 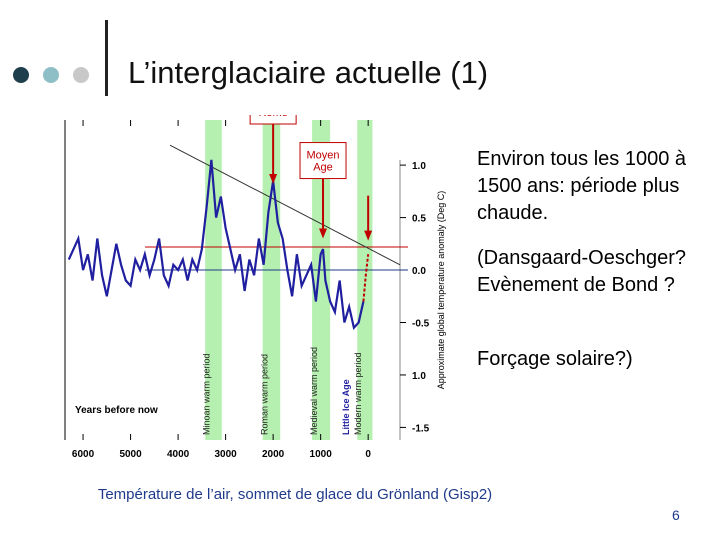 I want to click on band-label: Medieval warm period, so click(x=314, y=391).